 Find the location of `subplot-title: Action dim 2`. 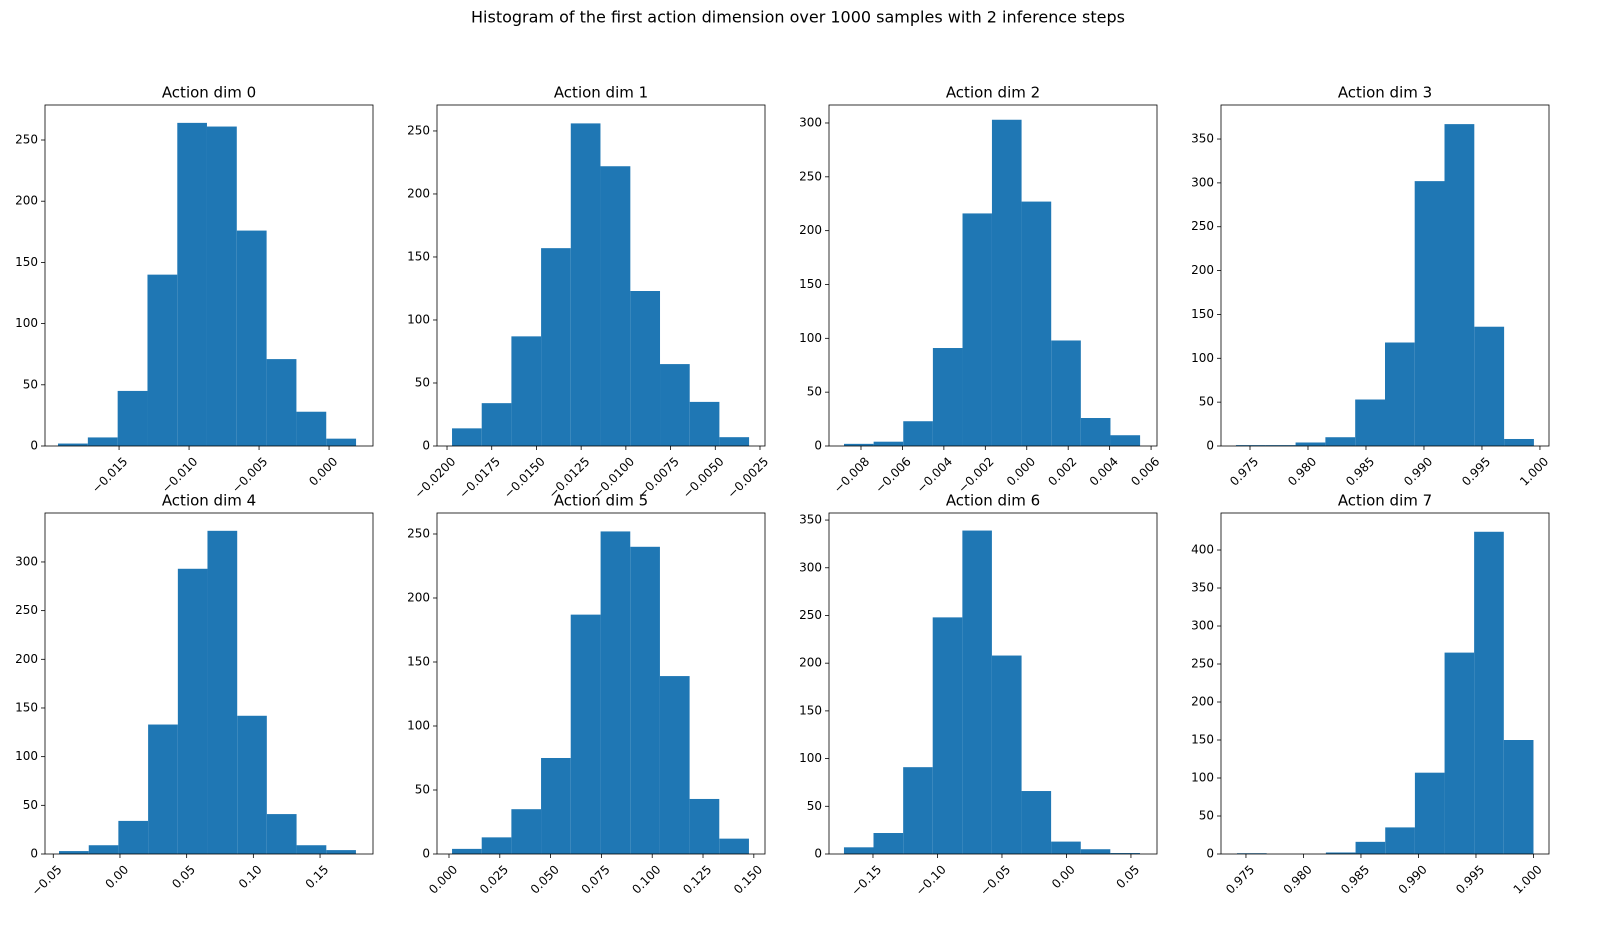

subplot-title: Action dim 2 is located at coordinates (993, 93).